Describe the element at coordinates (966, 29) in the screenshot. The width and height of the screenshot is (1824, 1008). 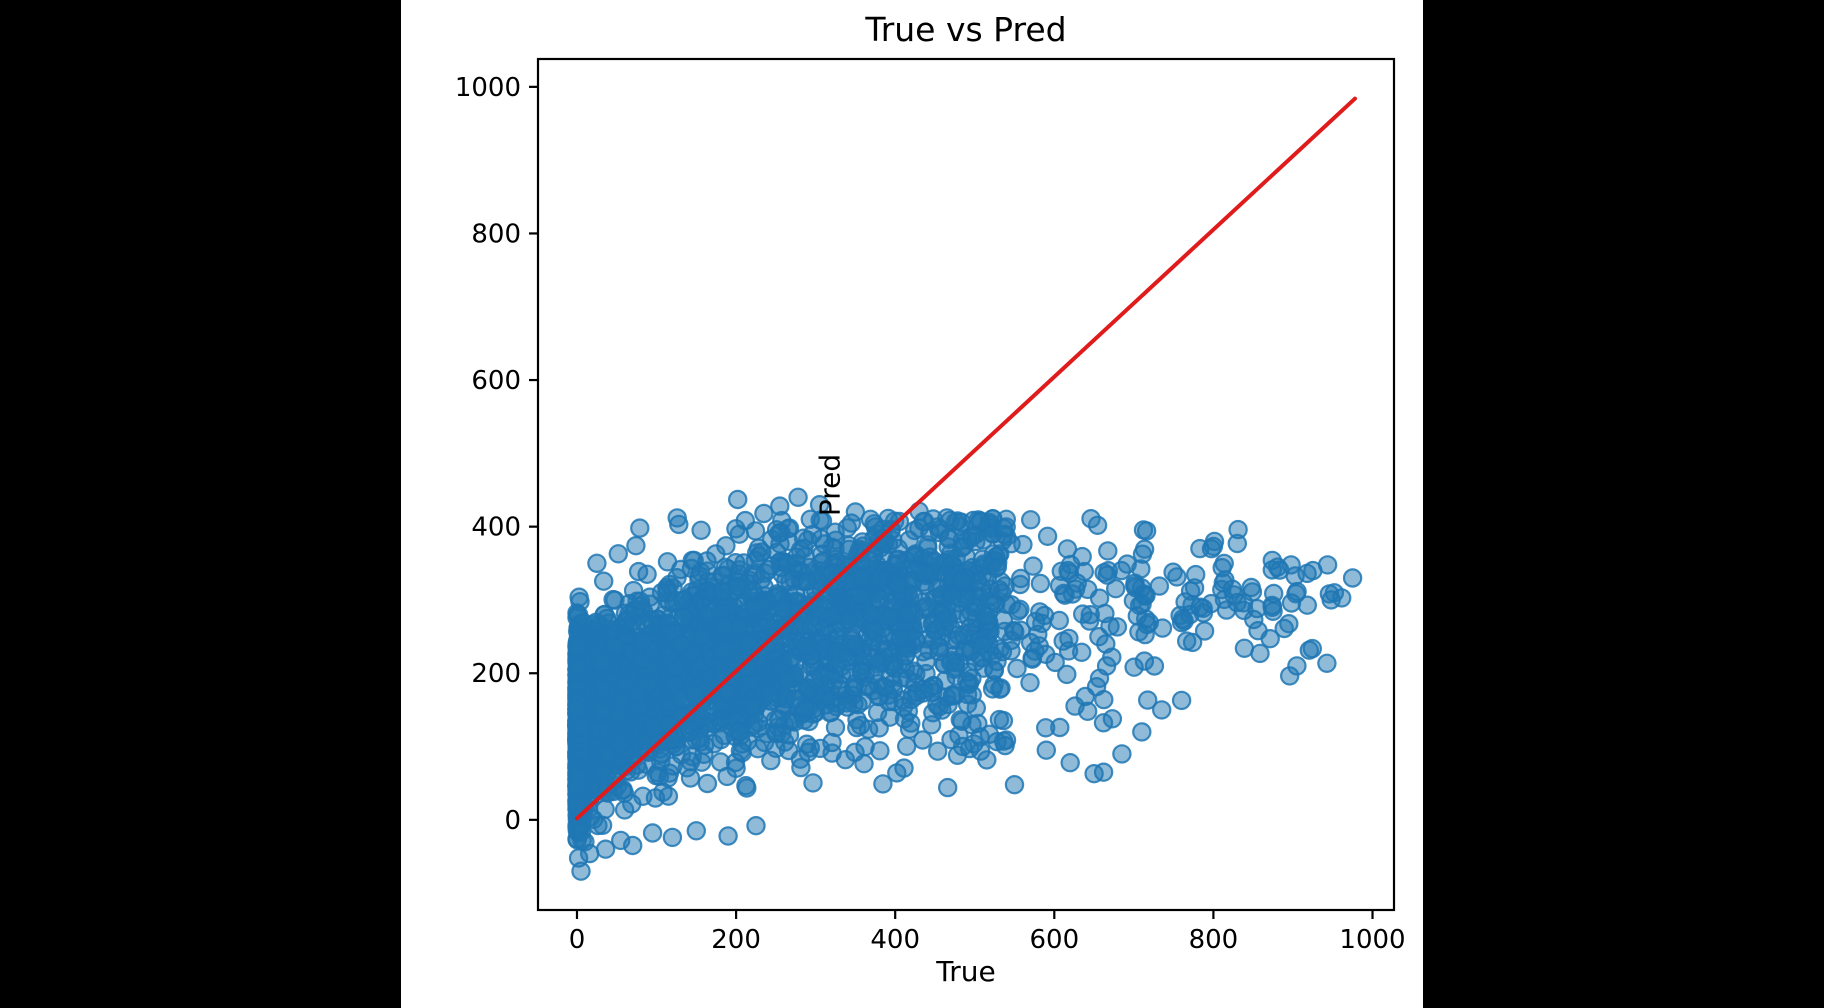
I see `chart-title: True vs Pred` at that location.